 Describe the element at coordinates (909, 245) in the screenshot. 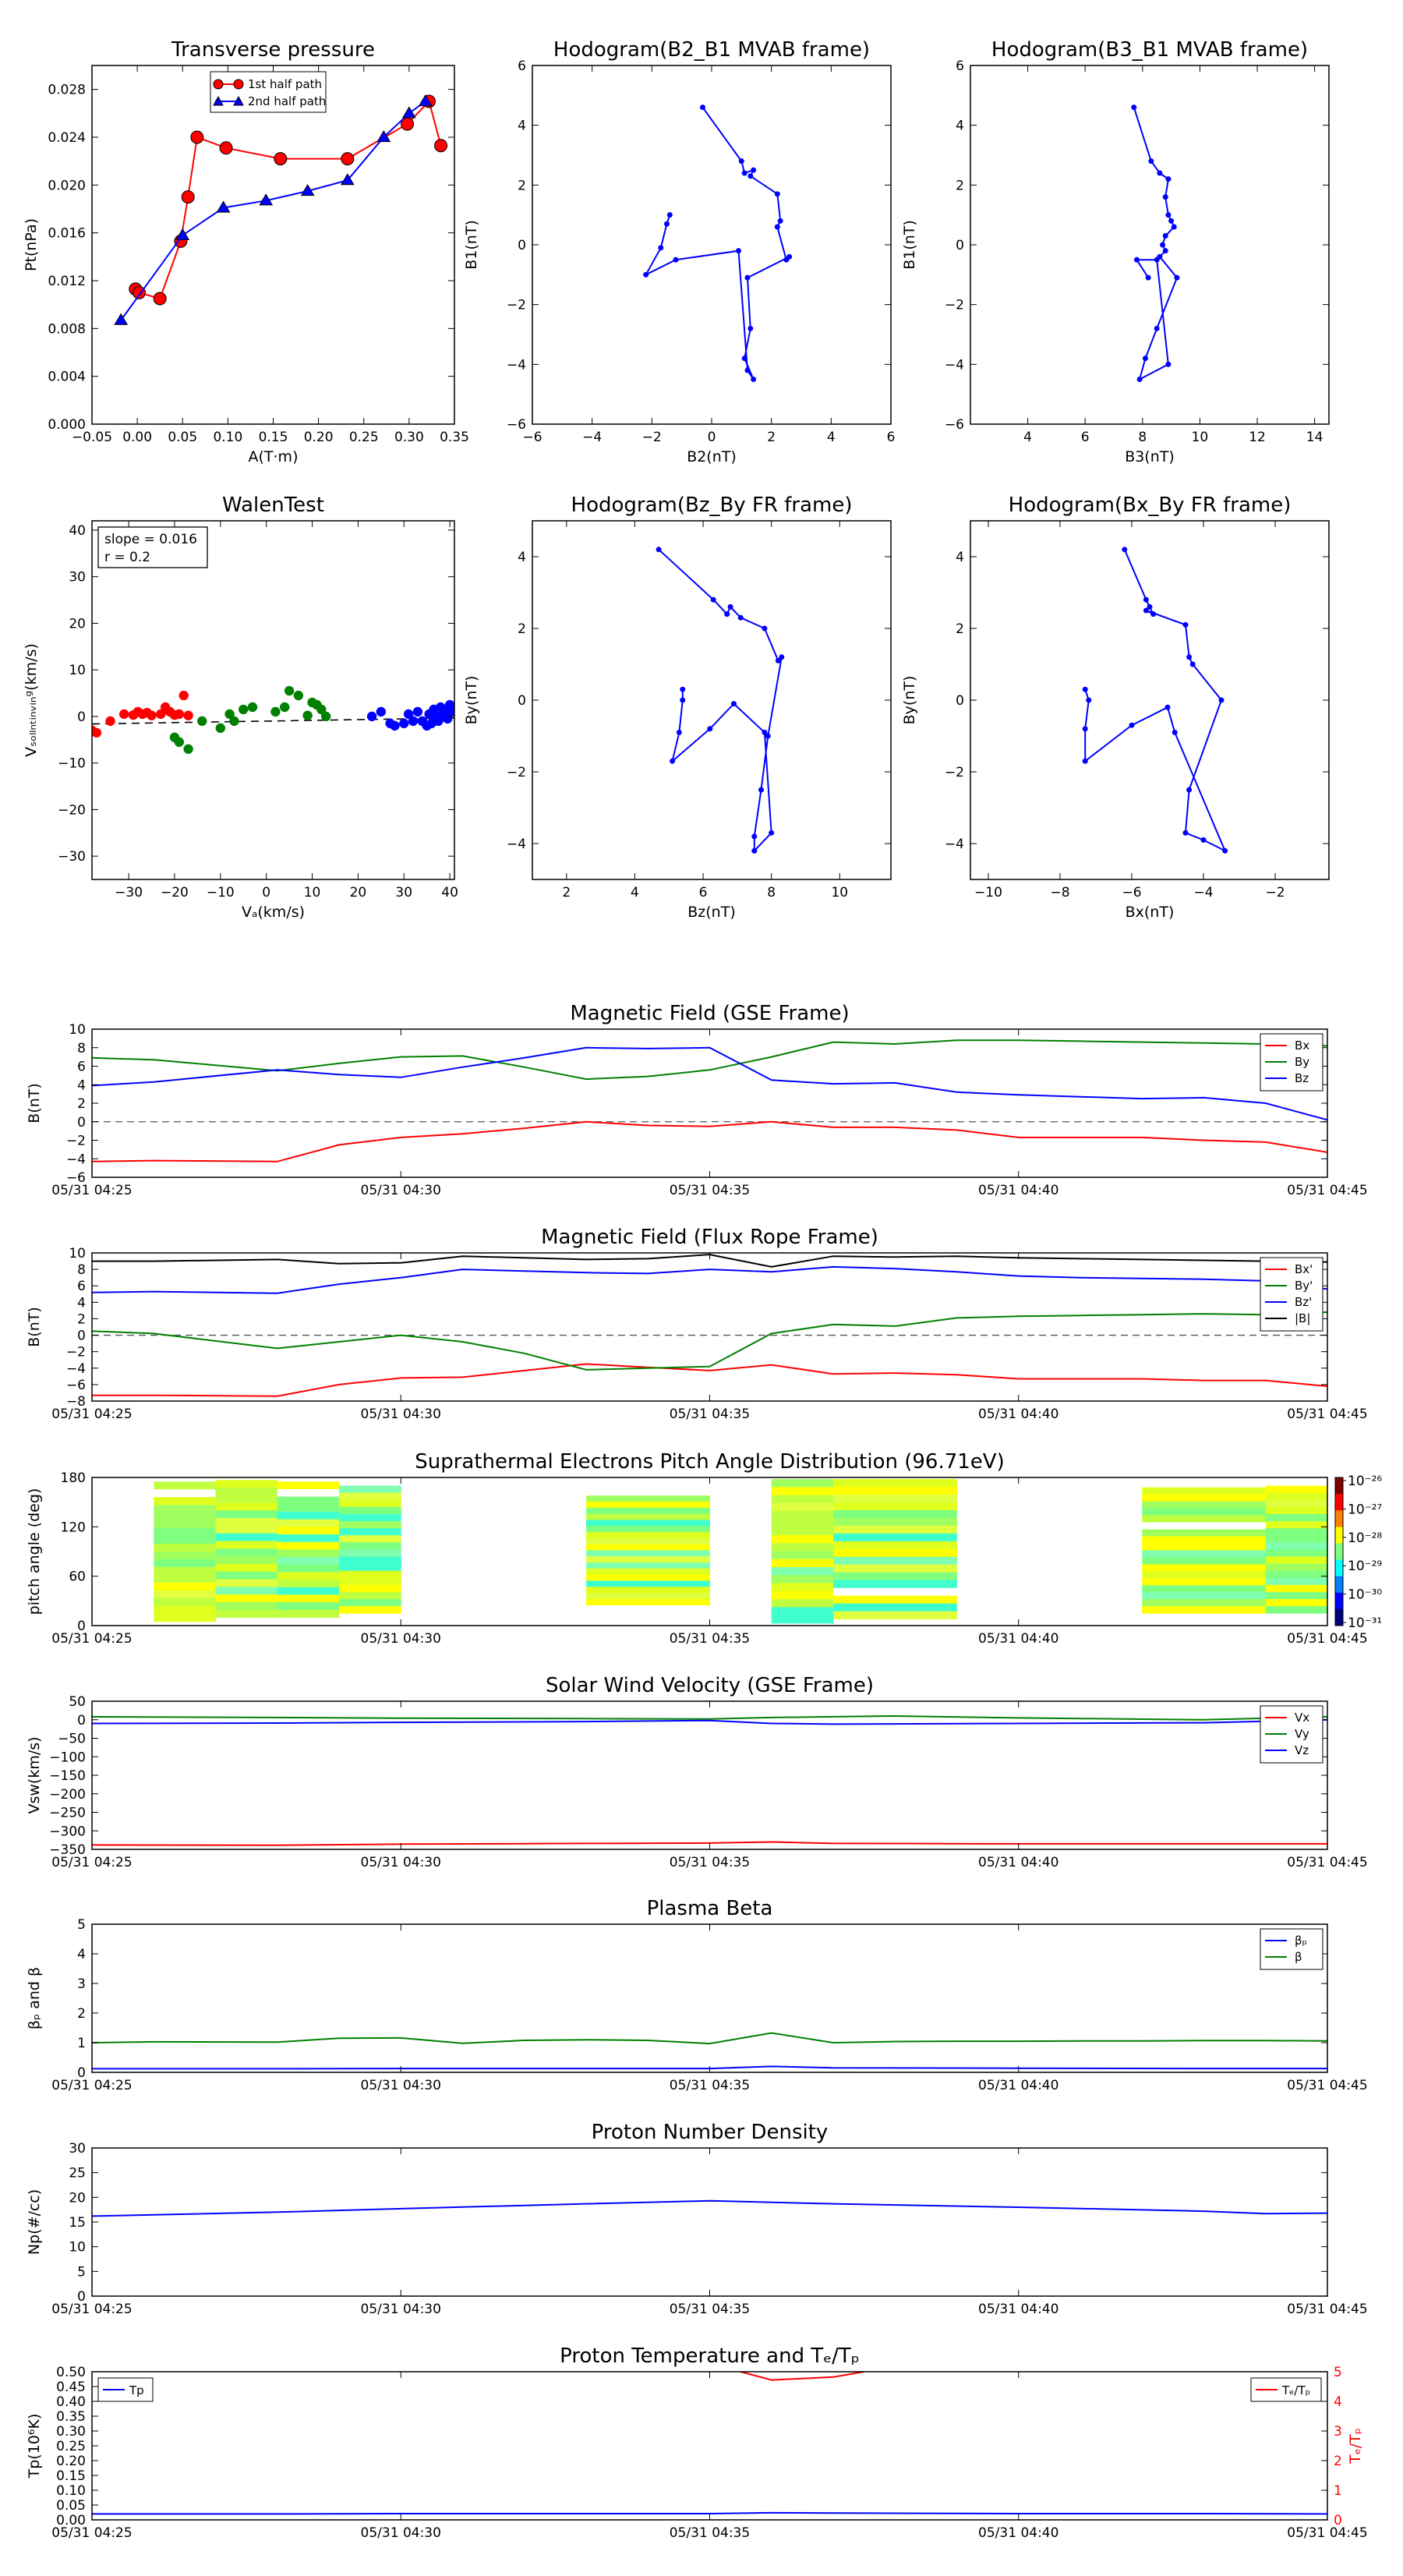

I see `y-axis-label: B1(nT)` at that location.